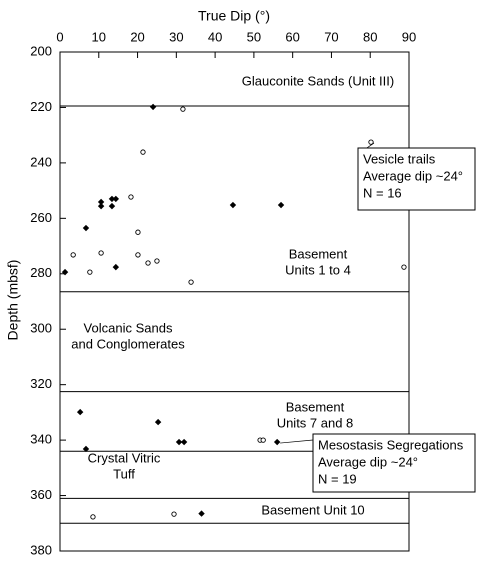  Describe the element at coordinates (124, 473) in the screenshot. I see `unit-label: Tuff` at that location.